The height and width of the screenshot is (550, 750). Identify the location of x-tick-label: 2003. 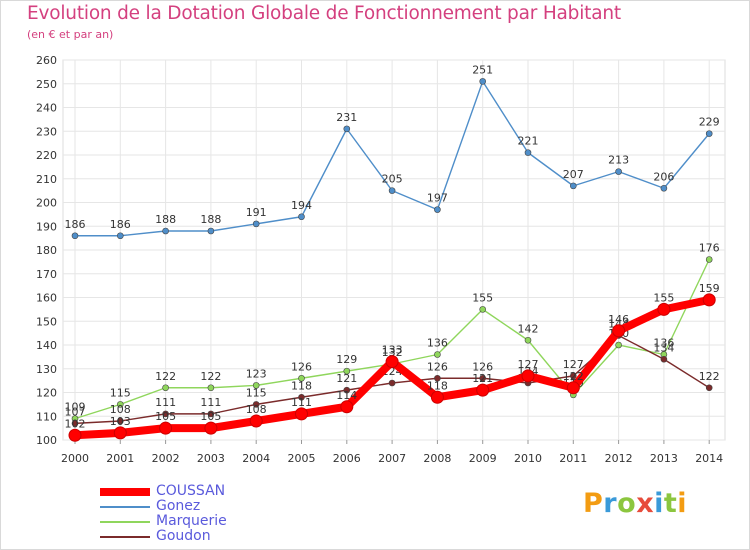
(211, 458).